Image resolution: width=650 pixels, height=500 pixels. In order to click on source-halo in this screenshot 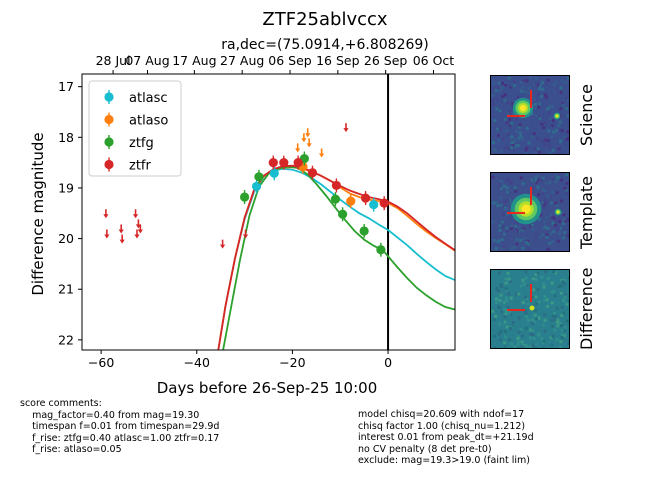, I will do `click(526, 209)`.